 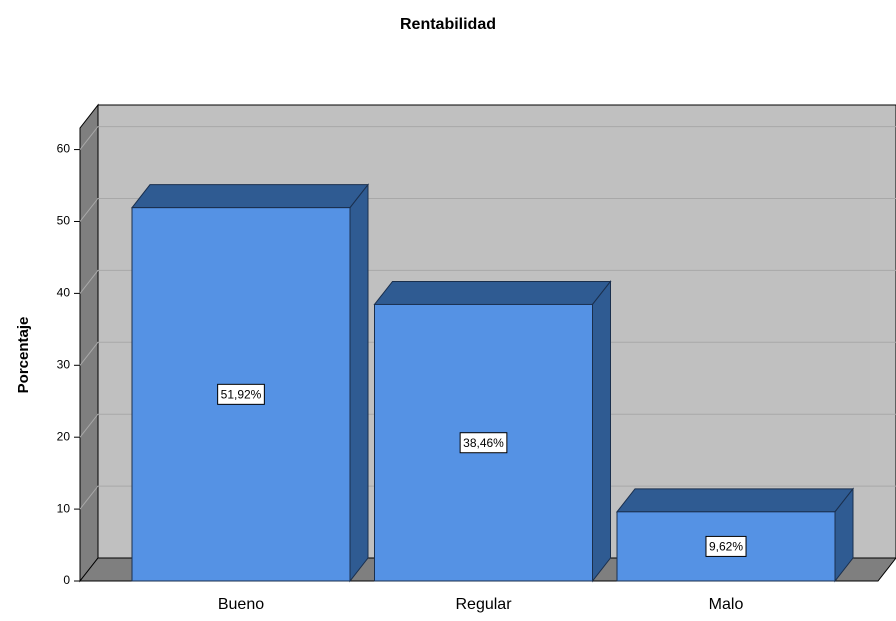 I want to click on value-label: 38,46%, so click(x=483, y=443).